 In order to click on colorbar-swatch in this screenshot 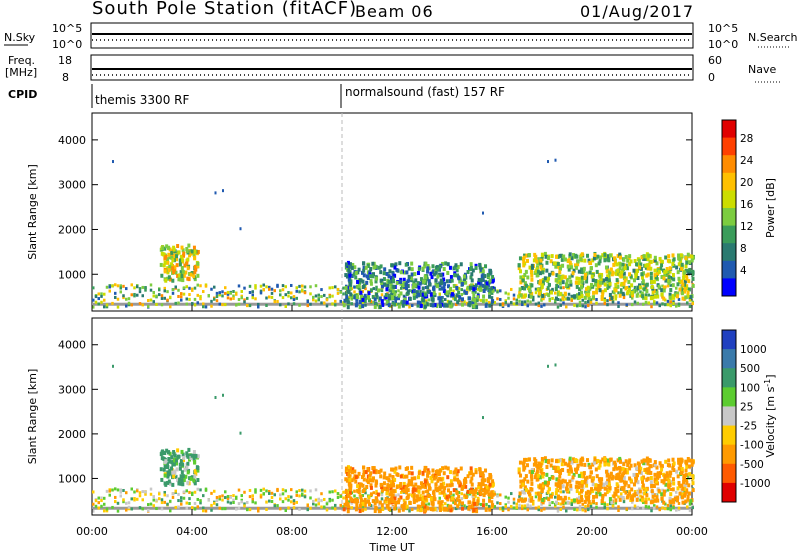, I will do `click(729, 287)`.